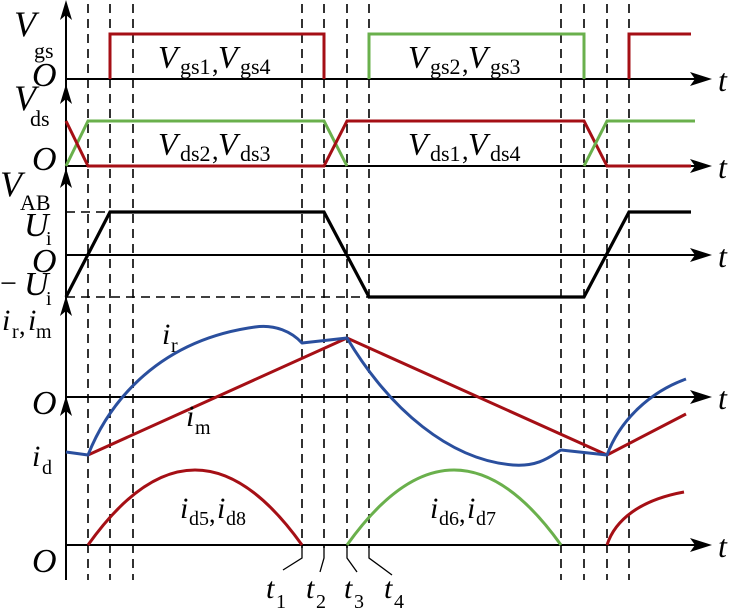  Describe the element at coordinates (359, 602) in the screenshot. I see `svg-text: 3` at that location.